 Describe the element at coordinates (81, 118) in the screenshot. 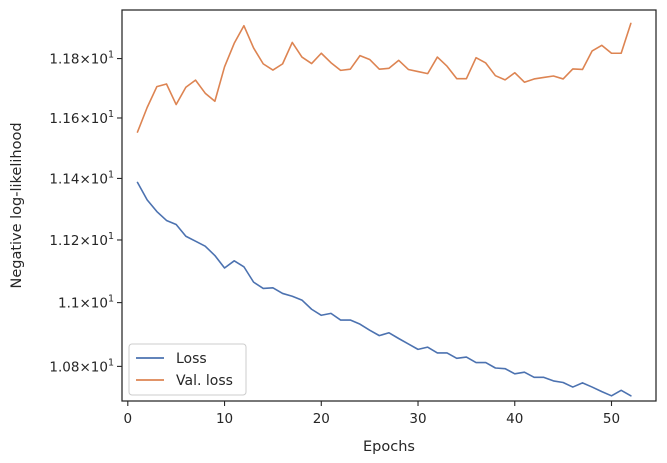

I see `y-tick-label: 1.16×10¹` at that location.